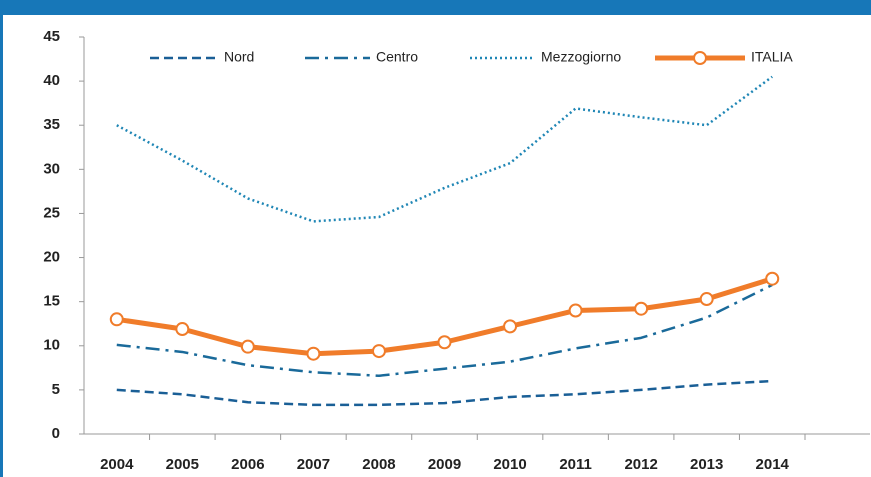 Image resolution: width=871 pixels, height=477 pixels. What do you see at coordinates (51, 124) in the screenshot?
I see `y-tick-label: 35` at bounding box center [51, 124].